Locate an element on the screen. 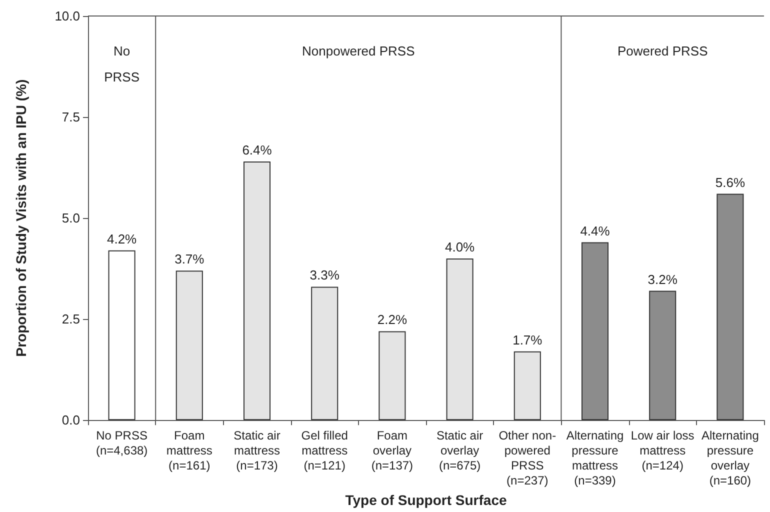 This screenshot has height=512, width=770. data-label: 3.2% is located at coordinates (663, 279).